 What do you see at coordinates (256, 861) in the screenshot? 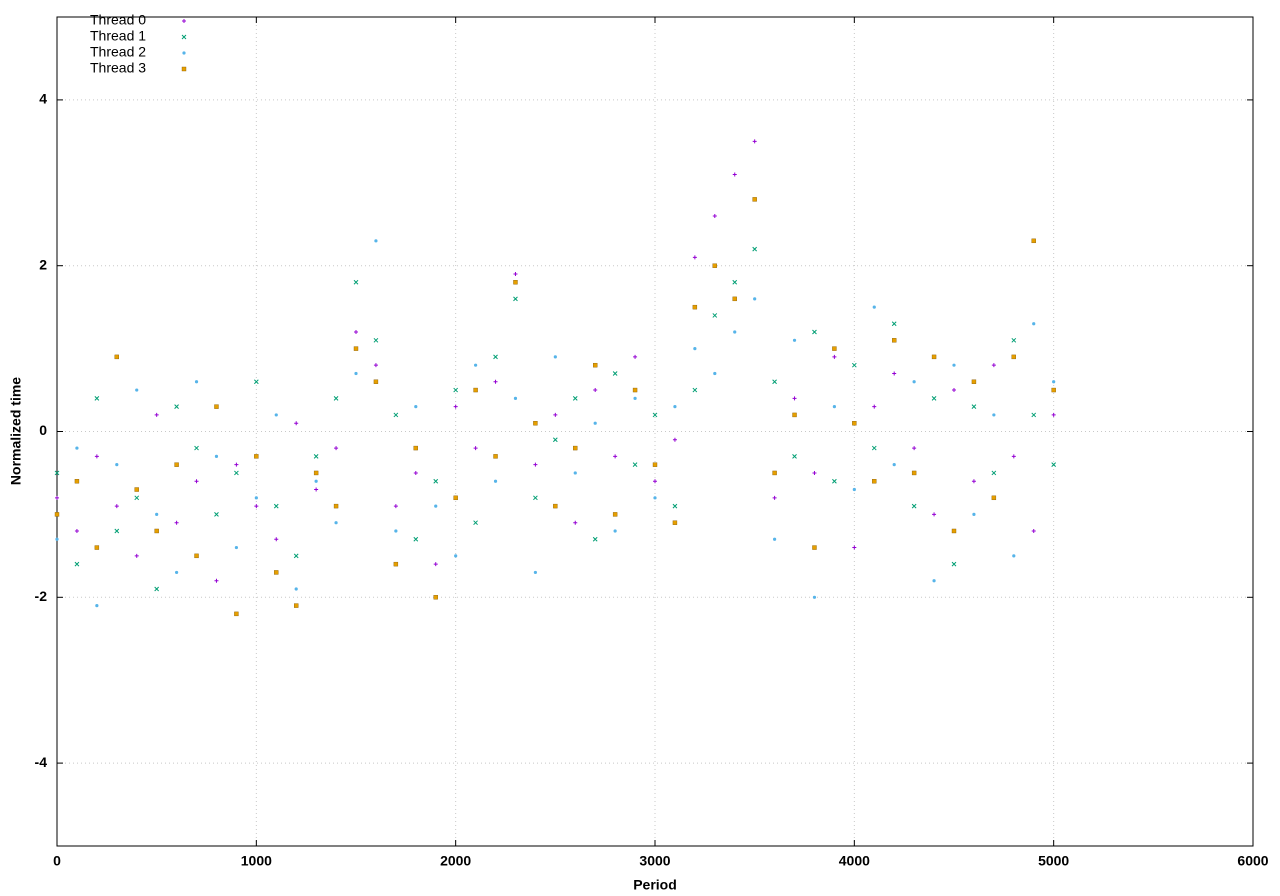
I see `x-tick-label: 1000` at bounding box center [256, 861].